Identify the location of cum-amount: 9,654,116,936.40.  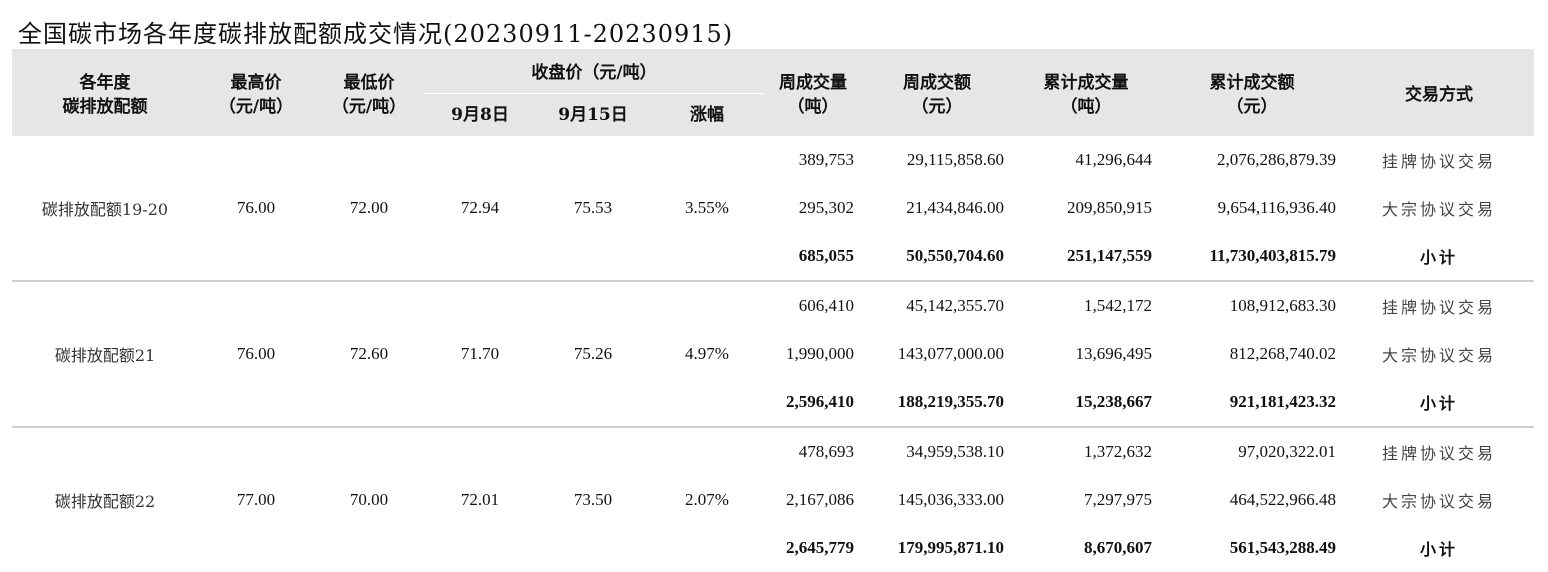
(1277, 207).